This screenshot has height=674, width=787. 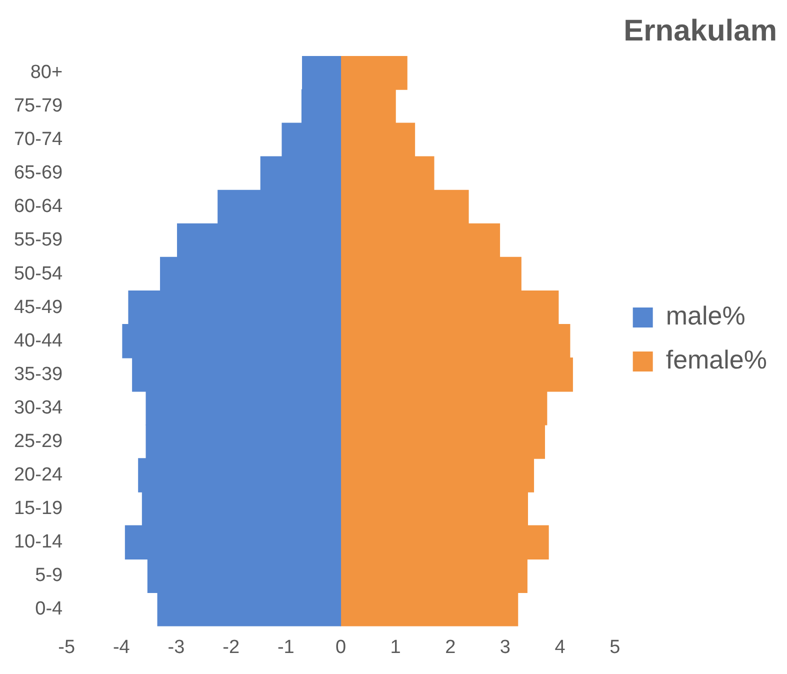 I want to click on x-tick-label: 3, so click(x=505, y=647).